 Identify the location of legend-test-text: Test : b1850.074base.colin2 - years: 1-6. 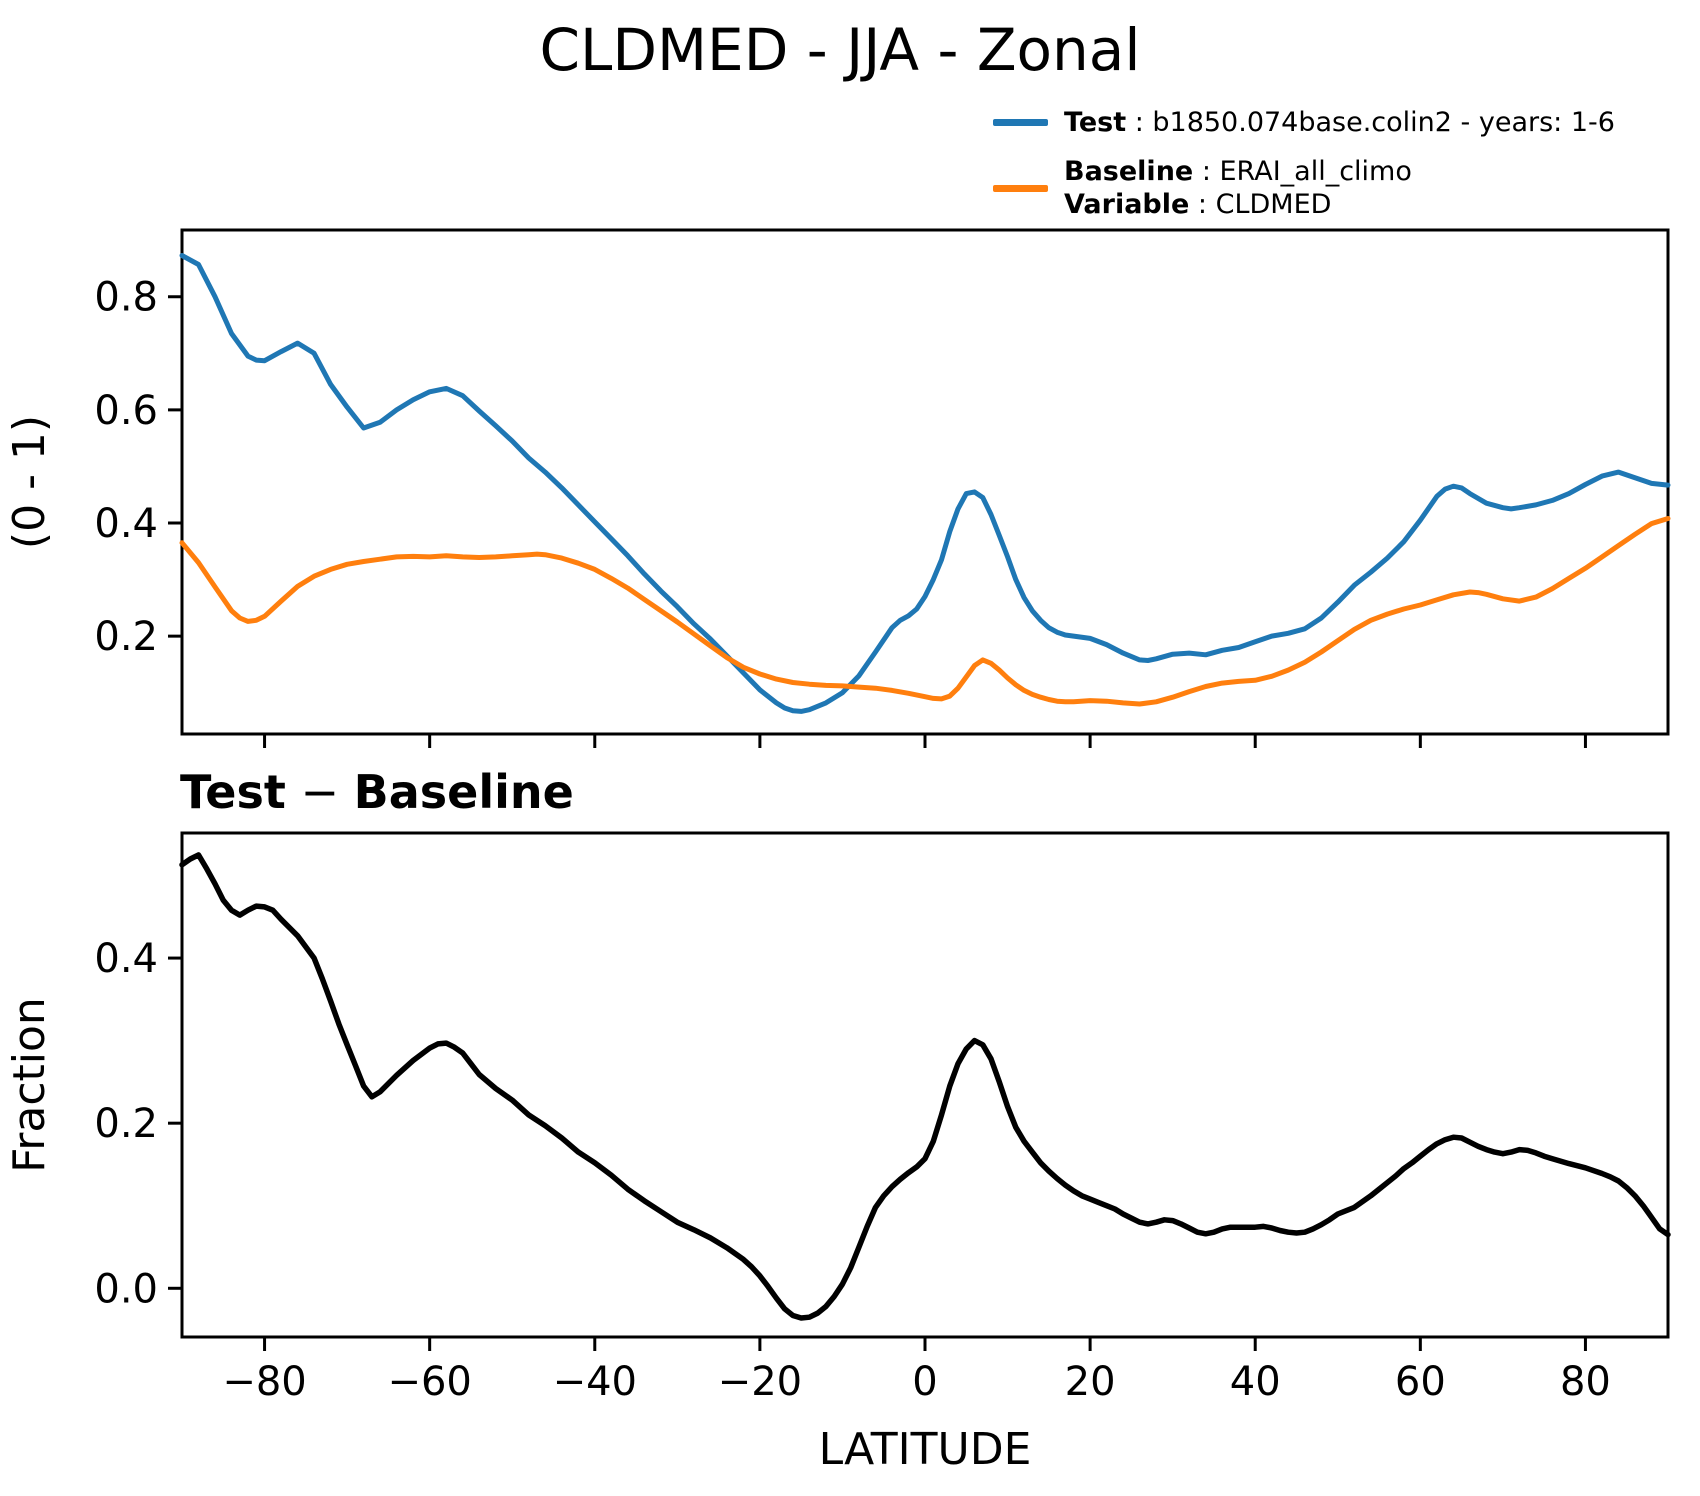
(1339, 122).